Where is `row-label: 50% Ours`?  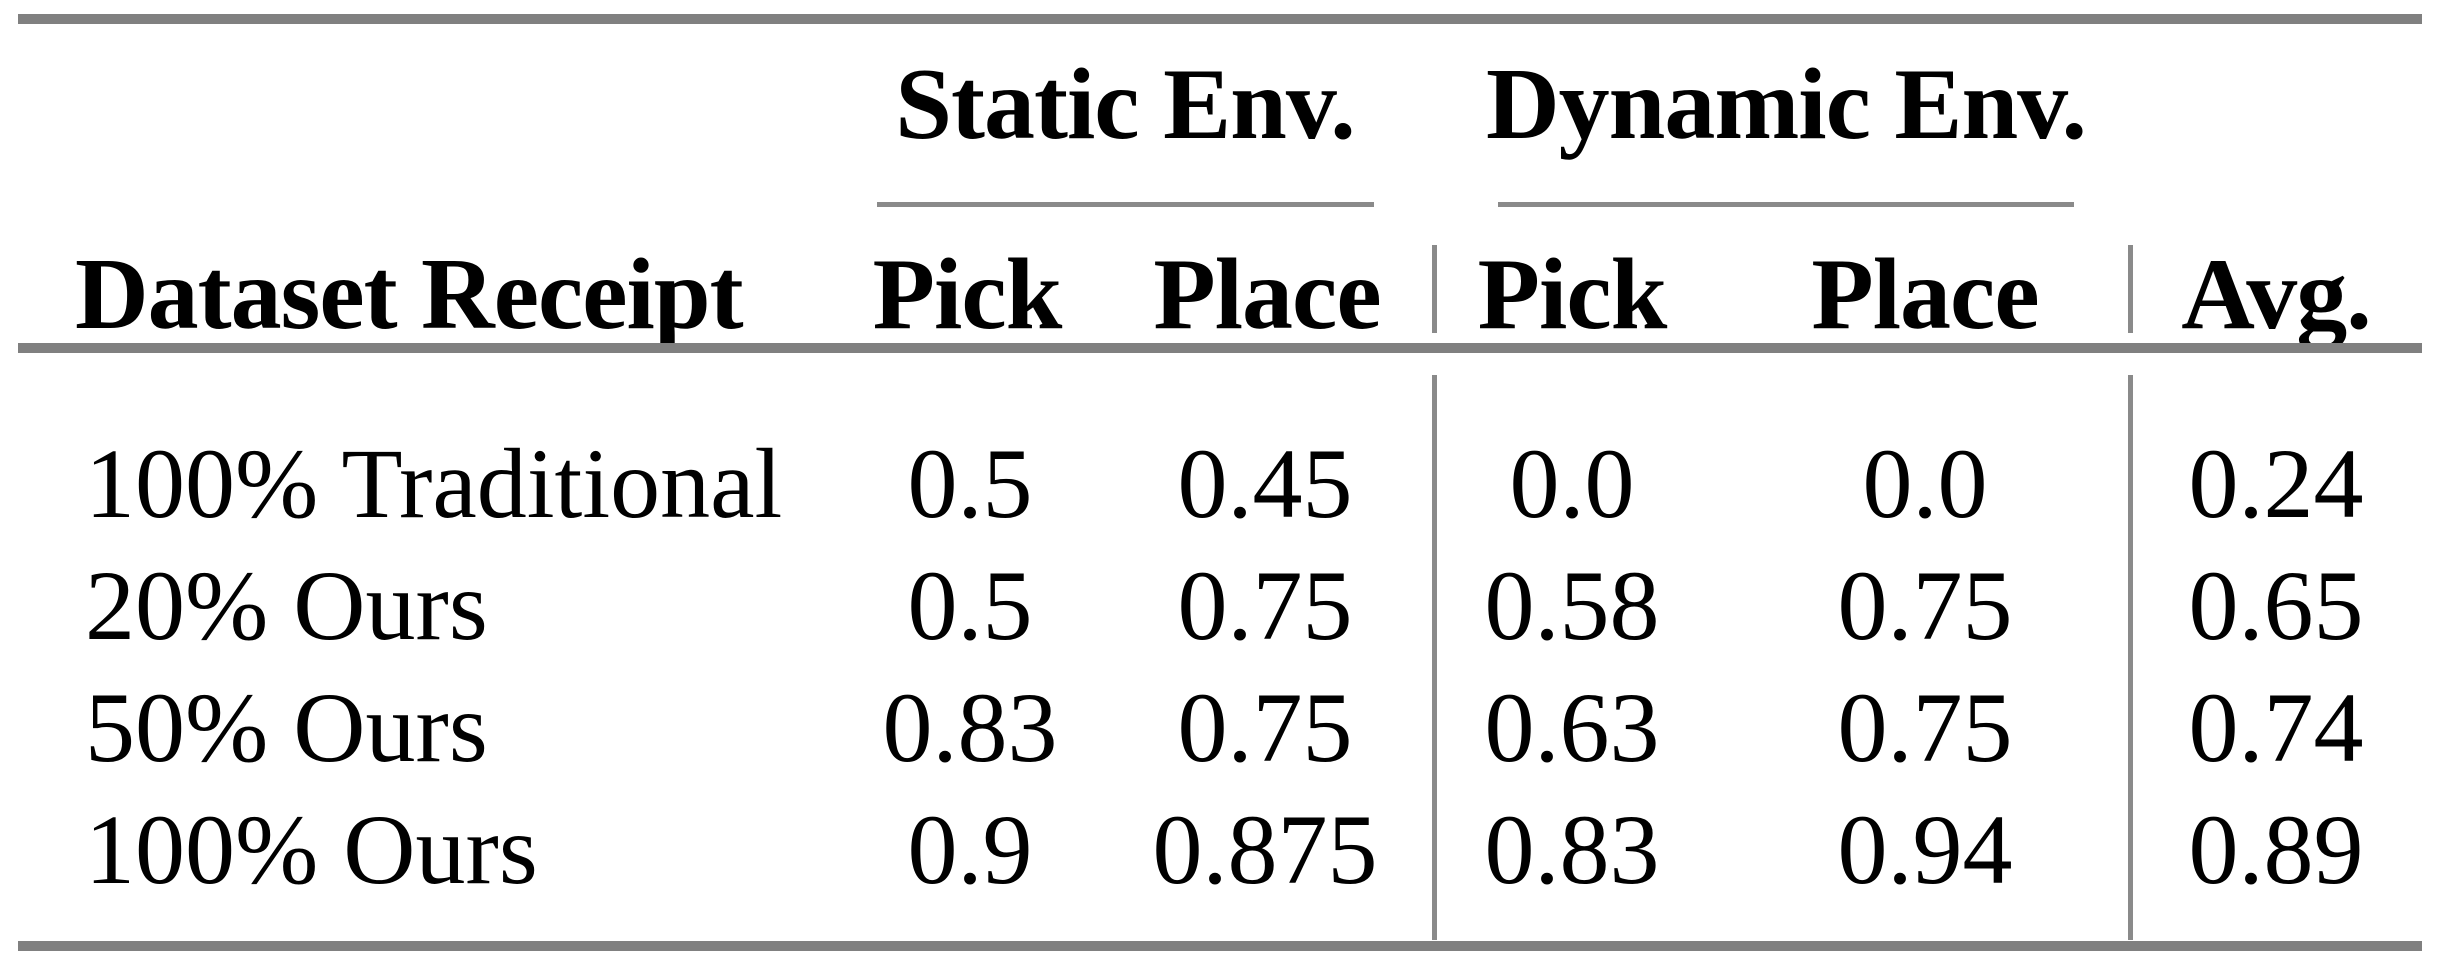 row-label: 50% Ours is located at coordinates (286, 727).